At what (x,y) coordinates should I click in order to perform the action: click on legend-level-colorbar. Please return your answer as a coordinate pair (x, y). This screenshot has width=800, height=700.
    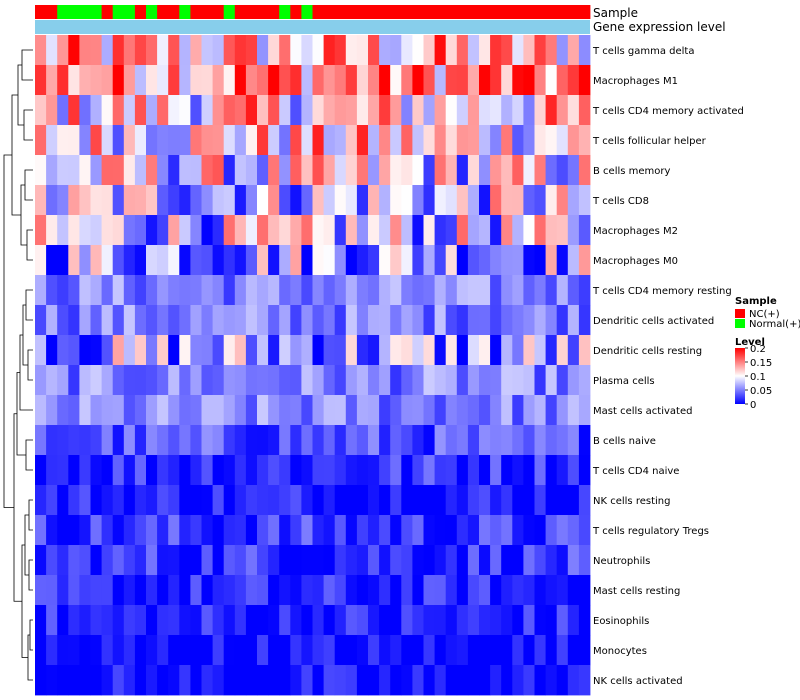
    Looking at the image, I should click on (740, 376).